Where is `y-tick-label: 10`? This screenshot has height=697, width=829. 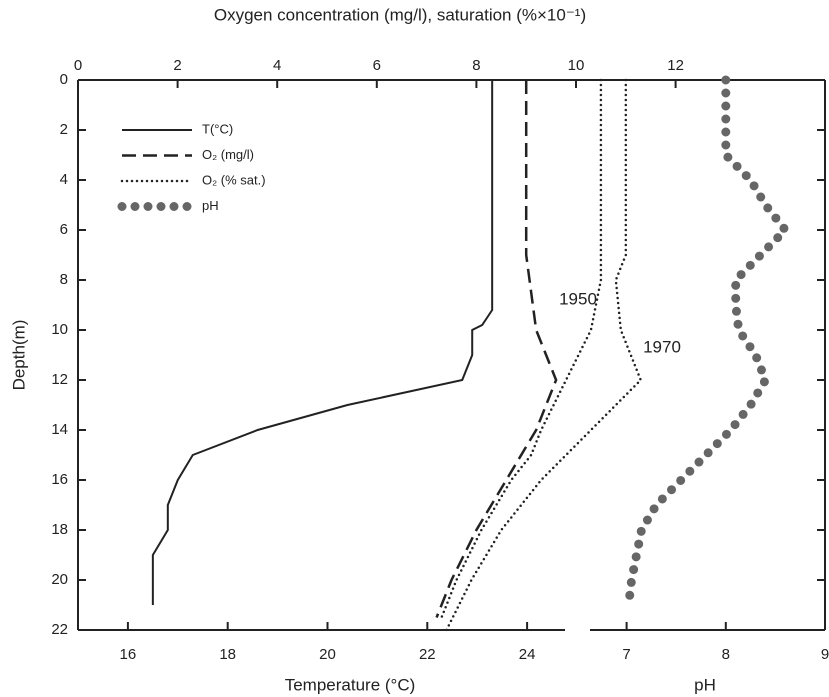
y-tick-label: 10 is located at coordinates (59, 329).